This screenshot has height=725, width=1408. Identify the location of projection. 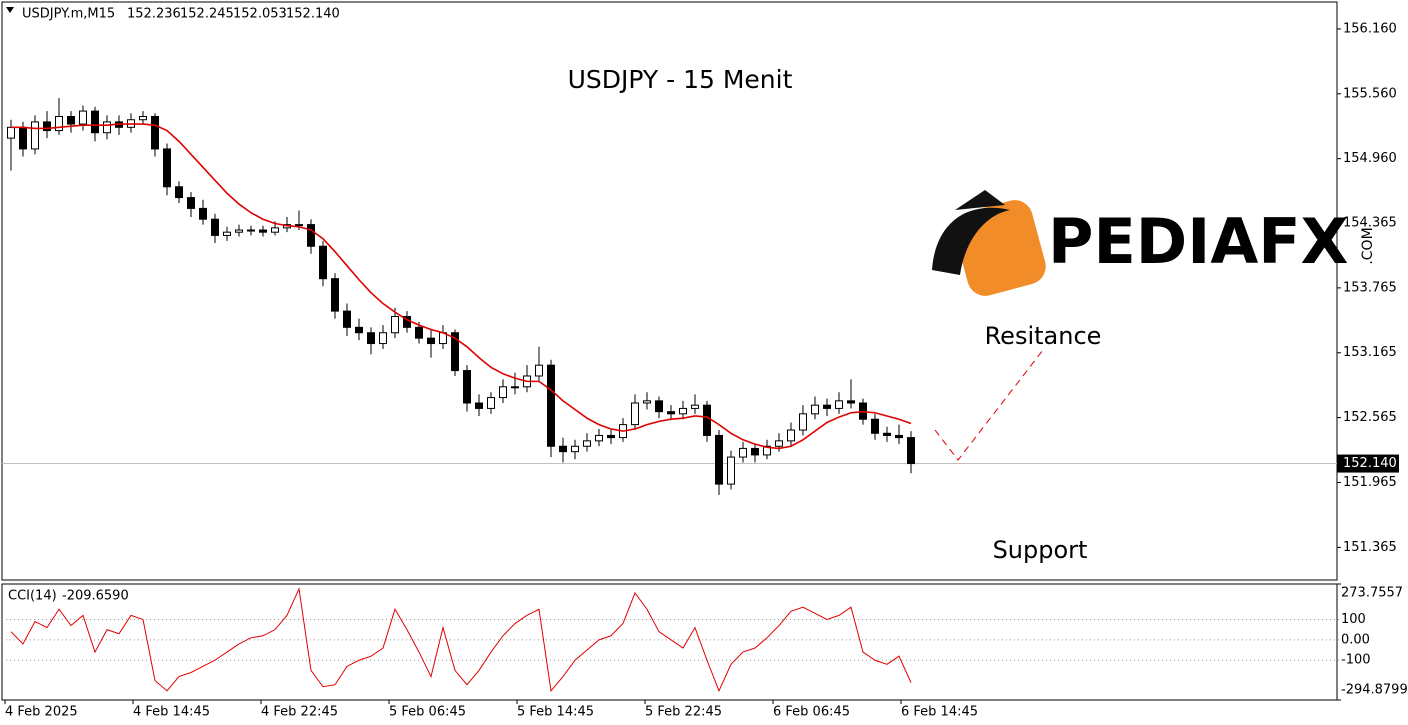
(989, 405).